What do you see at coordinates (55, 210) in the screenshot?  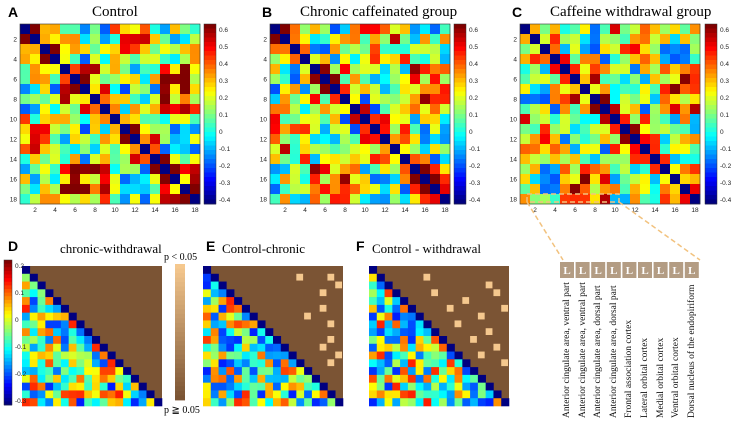 I see `x-tick-label: 4` at bounding box center [55, 210].